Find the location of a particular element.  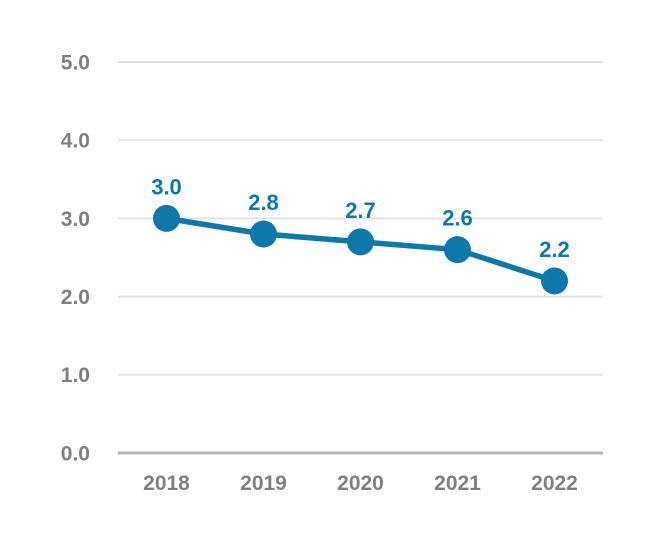

data-label: 3.0 is located at coordinates (166, 186).